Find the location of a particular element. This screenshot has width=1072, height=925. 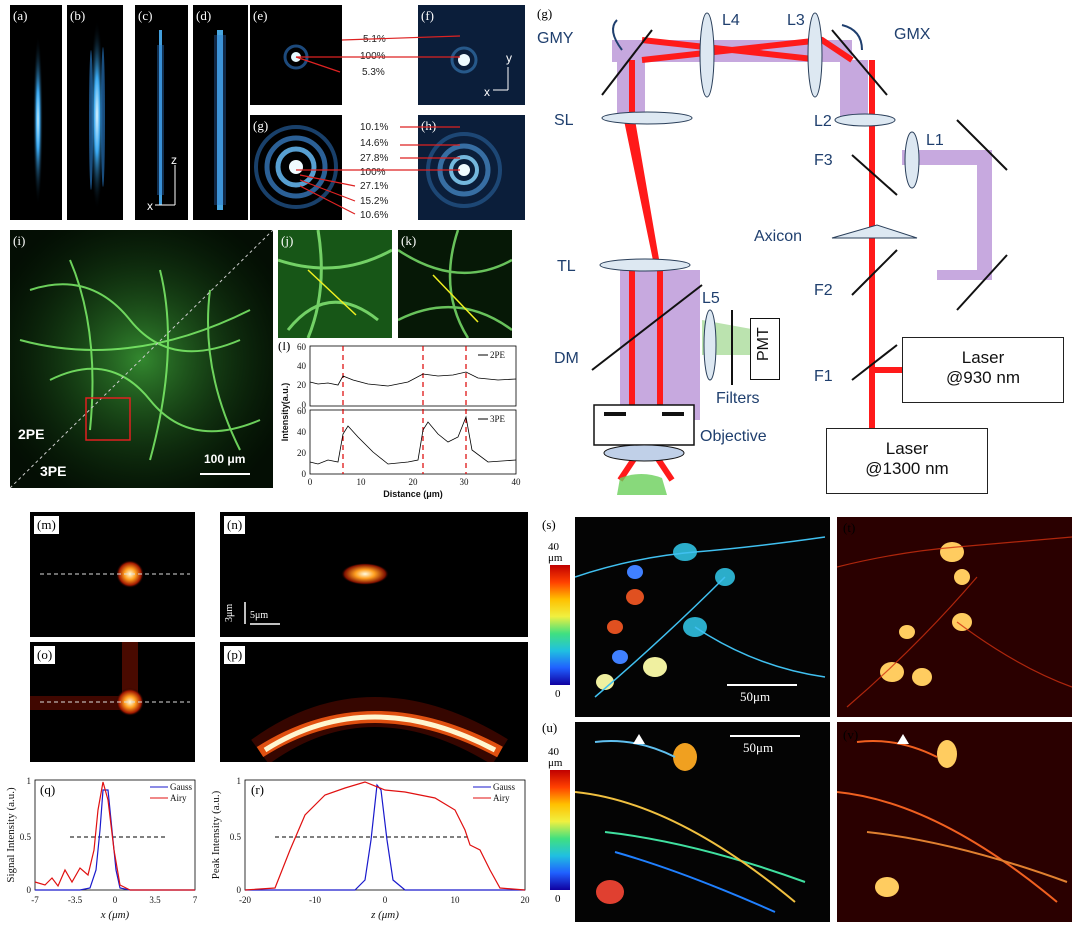

zoom-image-j is located at coordinates (335, 284).